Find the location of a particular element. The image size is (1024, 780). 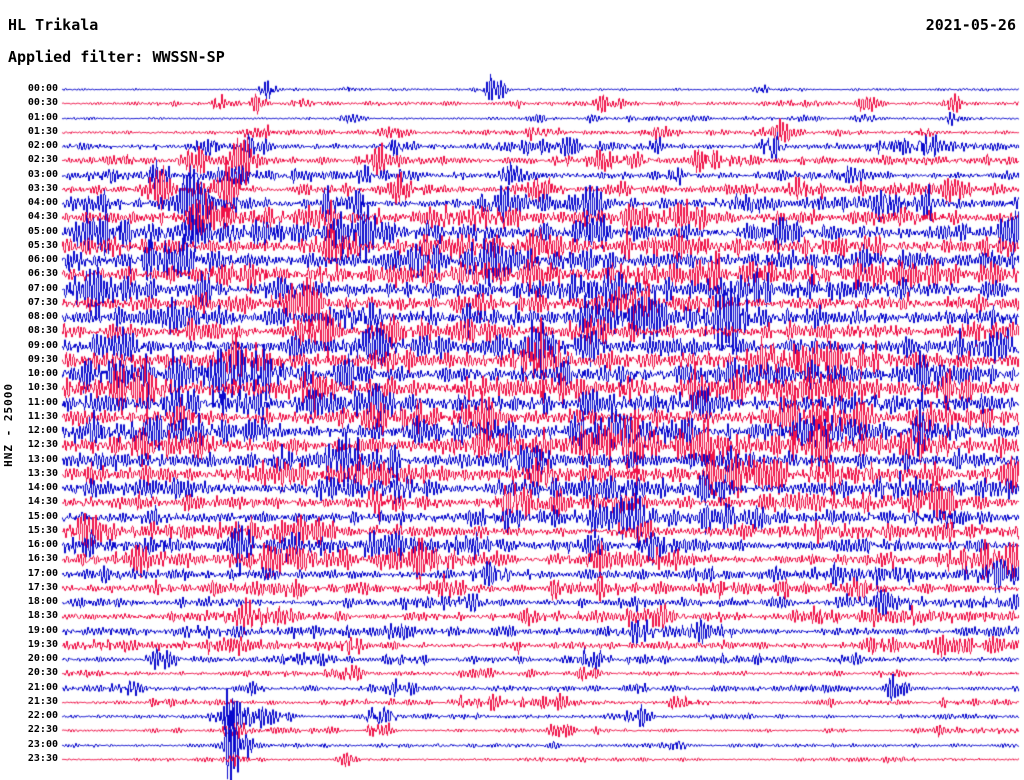

trace-time-label: 16:30 is located at coordinates (42, 559).